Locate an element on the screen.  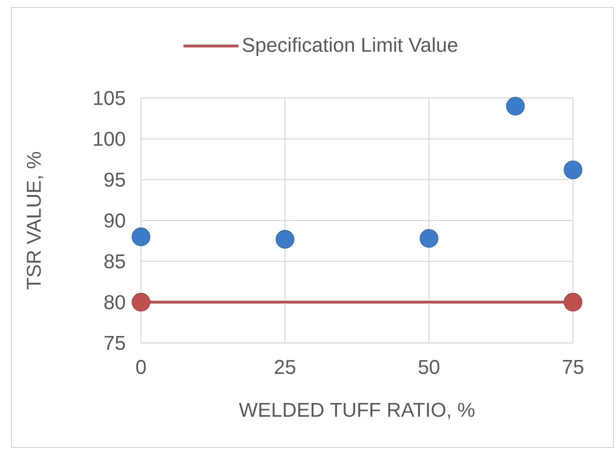
x-tick-label: 50 is located at coordinates (429, 367).